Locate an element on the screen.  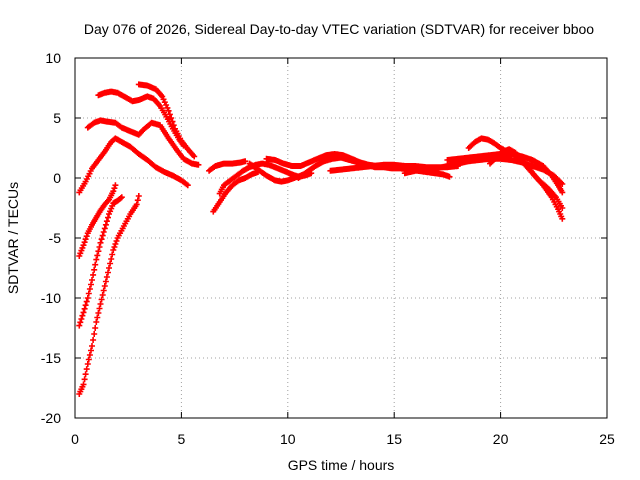
data-series-track-f is located at coordinates (100, 261).